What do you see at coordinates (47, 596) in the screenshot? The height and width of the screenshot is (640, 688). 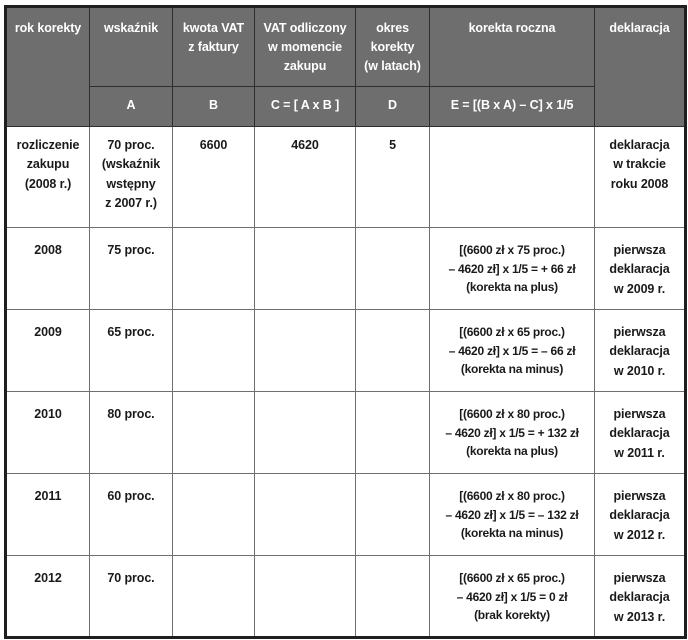 I see `cell-rok: 2012` at bounding box center [47, 596].